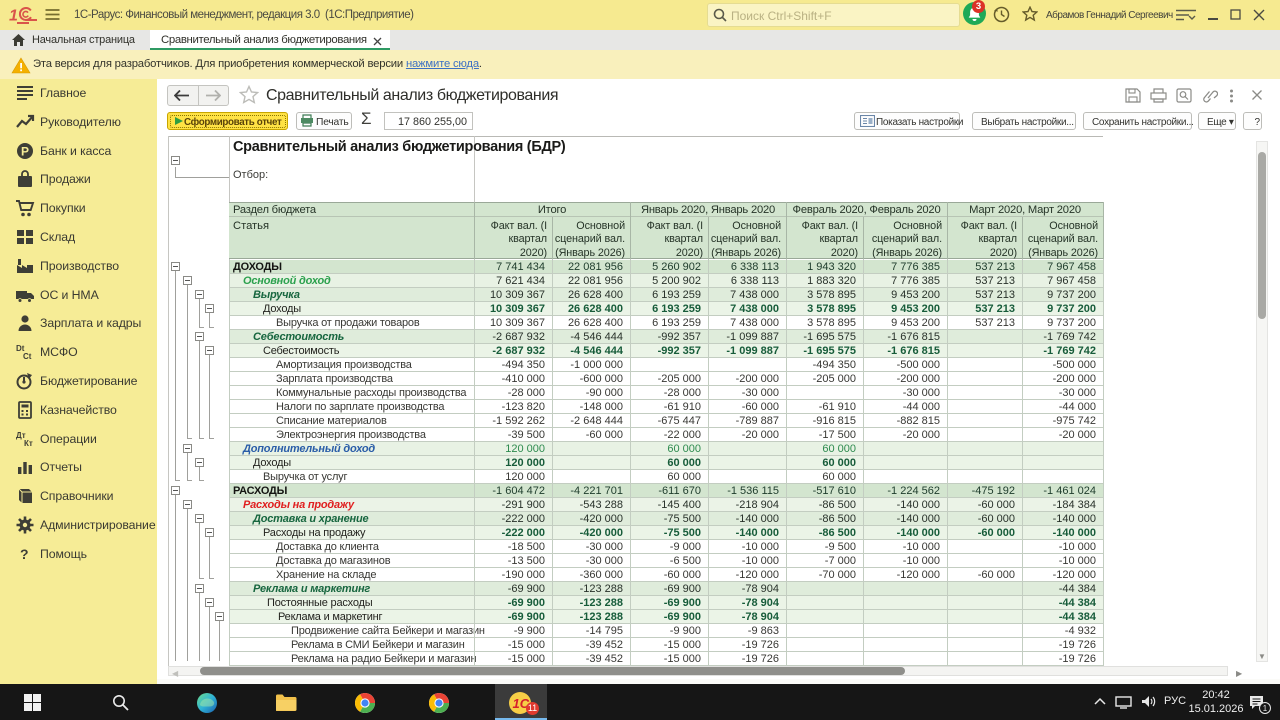  What do you see at coordinates (521, 703) in the screenshot?
I see `svg-text: 1С` at bounding box center [521, 703].